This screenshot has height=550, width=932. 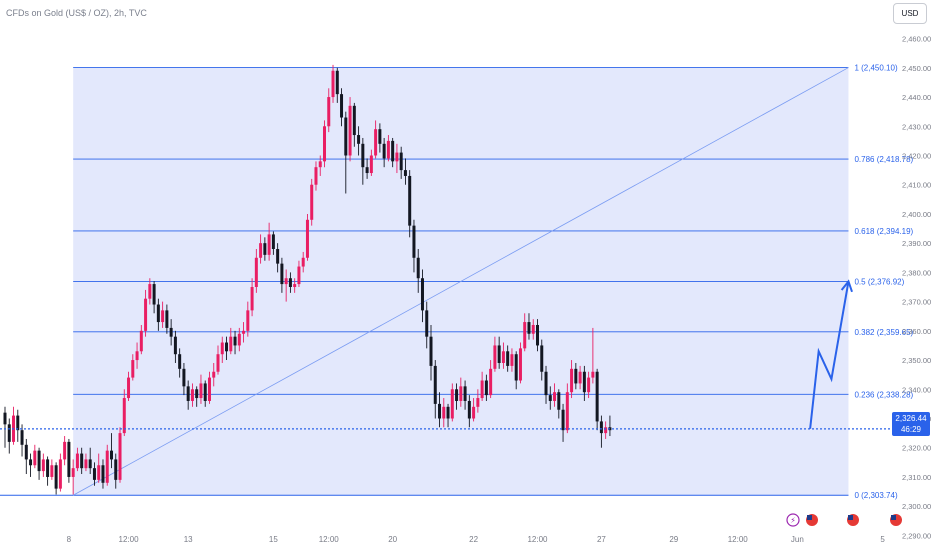 I want to click on y-tick-label: 2,460.00, so click(x=916, y=39).